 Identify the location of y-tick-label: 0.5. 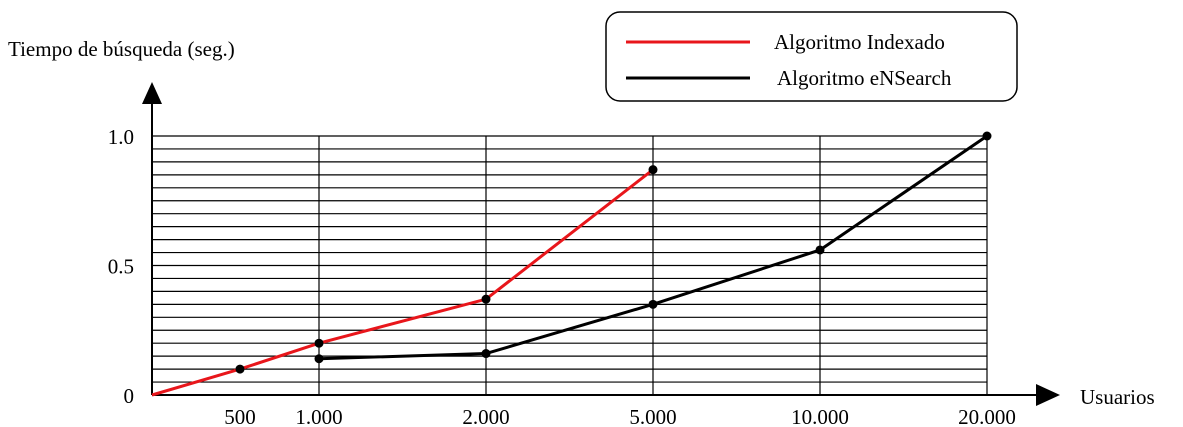
(121, 267).